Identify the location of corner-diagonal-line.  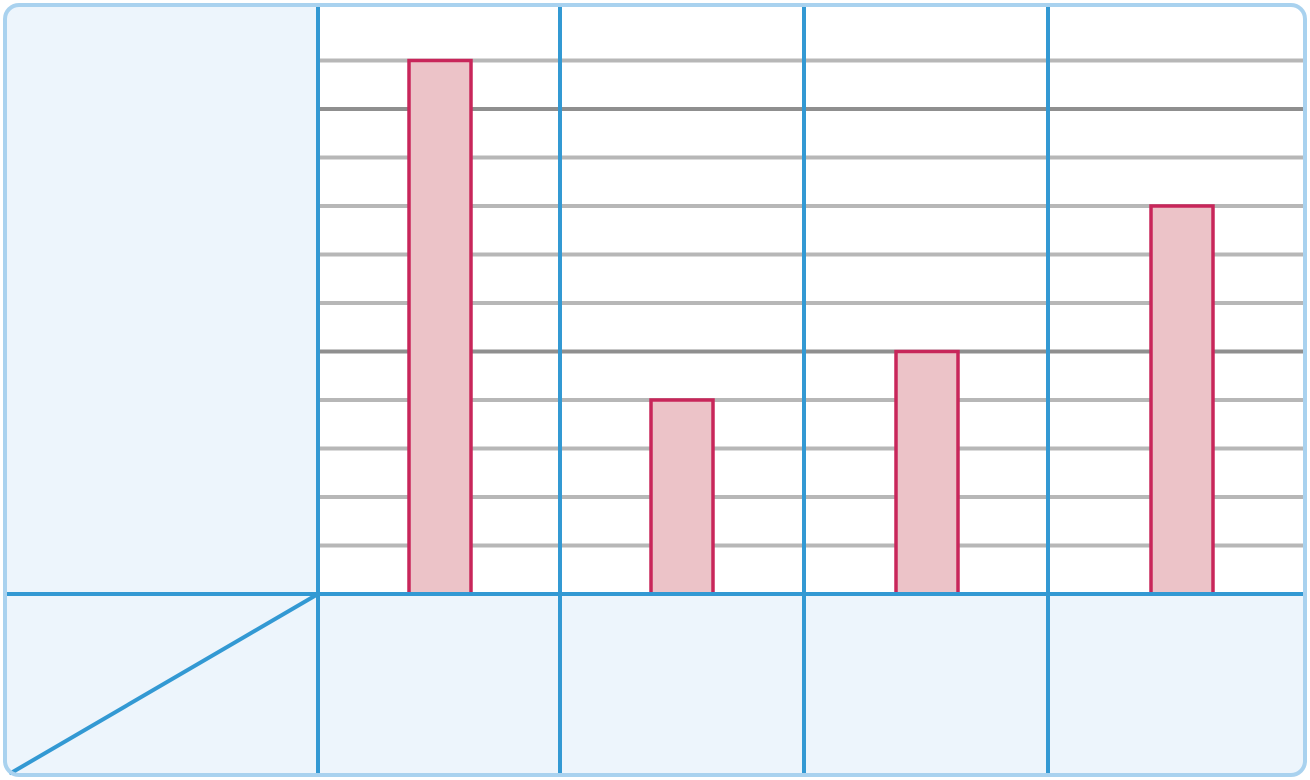
(164, 683).